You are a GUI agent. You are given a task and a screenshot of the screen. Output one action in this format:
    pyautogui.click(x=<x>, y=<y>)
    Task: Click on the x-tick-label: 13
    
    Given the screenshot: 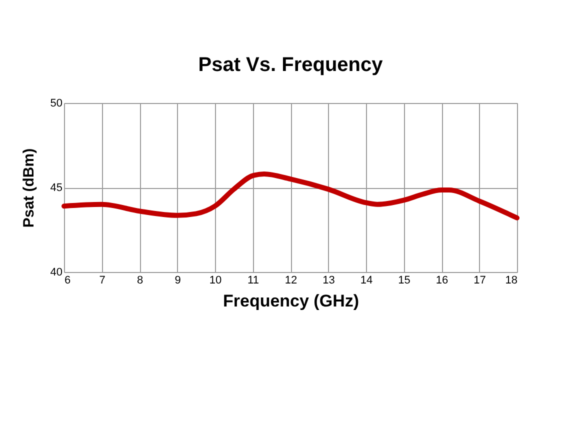 What is the action you would take?
    pyautogui.click(x=328, y=280)
    